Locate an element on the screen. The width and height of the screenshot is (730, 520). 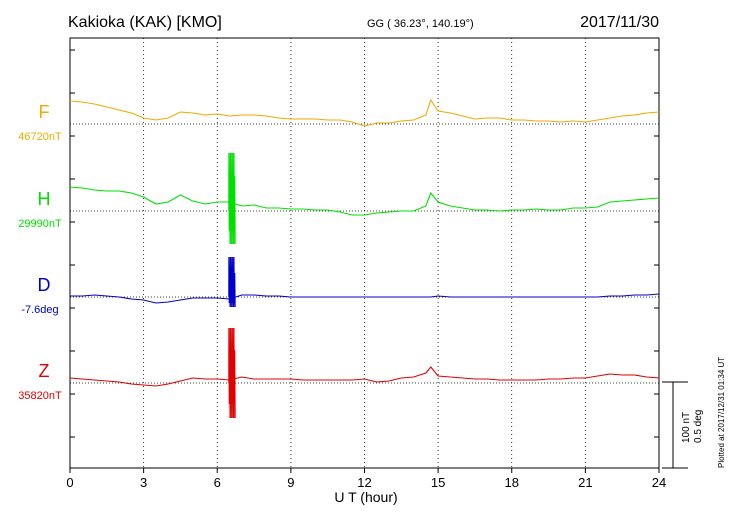
series-label-H: H is located at coordinates (44, 199).